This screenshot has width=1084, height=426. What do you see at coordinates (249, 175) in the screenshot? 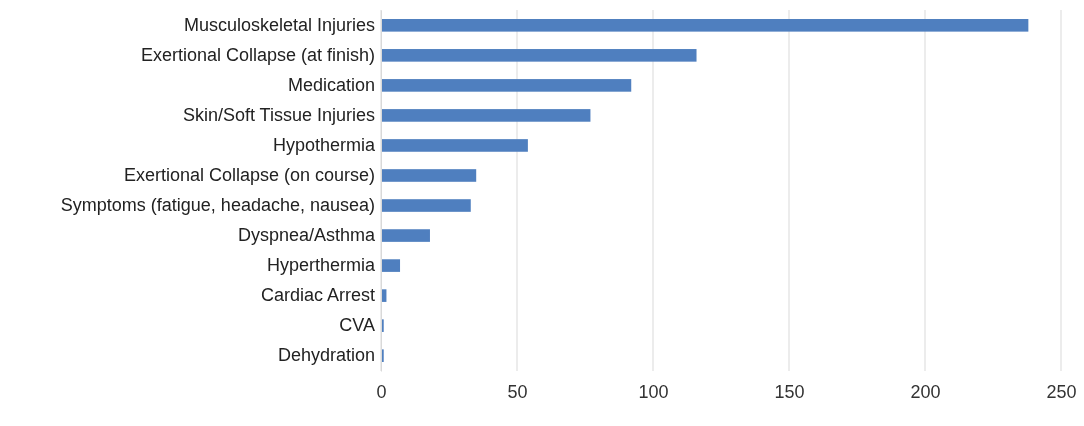
I see `y-tick-label: Exertional Collapse (on course)` at bounding box center [249, 175].